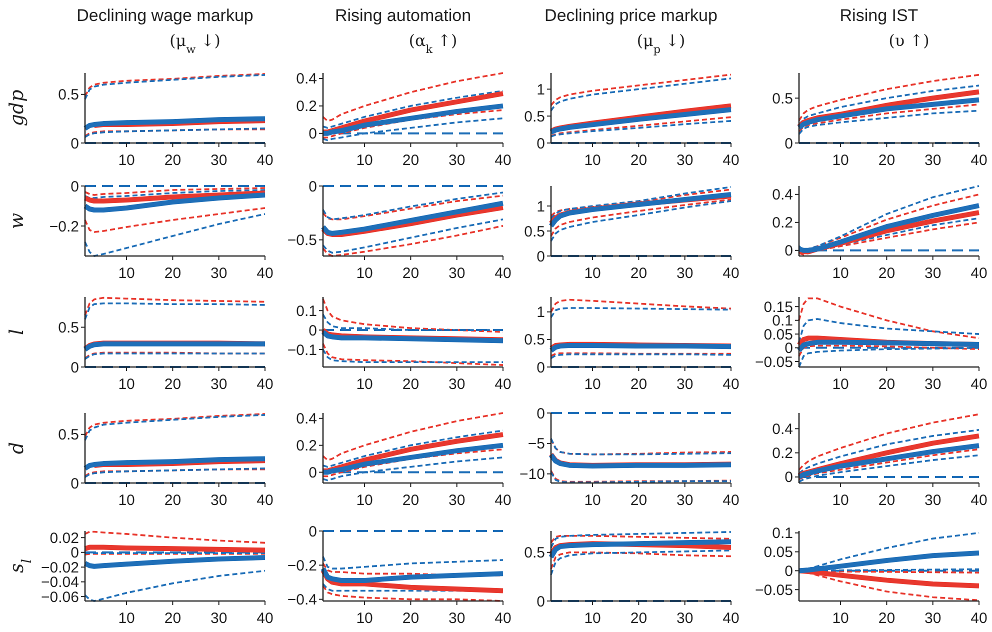 The height and width of the screenshot is (632, 992). I want to click on y-tick-label: −0.4, so click(302, 600).